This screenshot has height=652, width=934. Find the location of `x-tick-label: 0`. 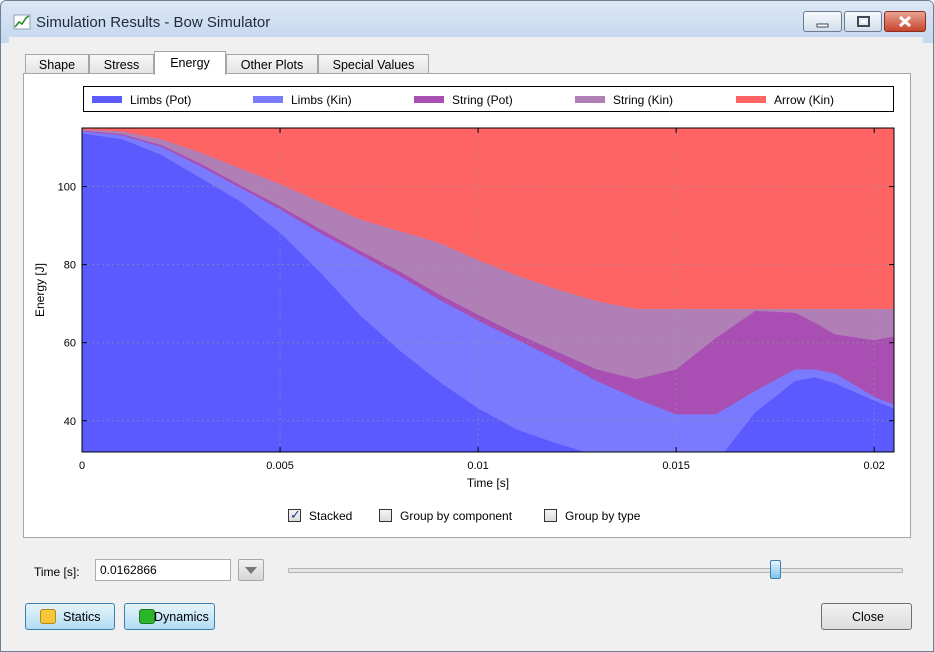

x-tick-label: 0 is located at coordinates (82, 466).